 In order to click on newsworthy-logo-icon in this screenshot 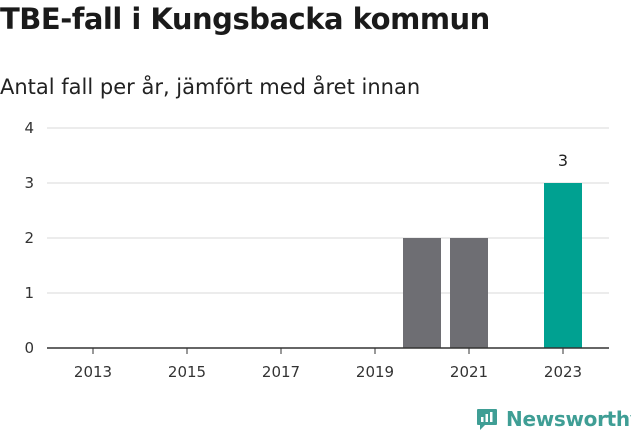, I will do `click(487, 419)`.